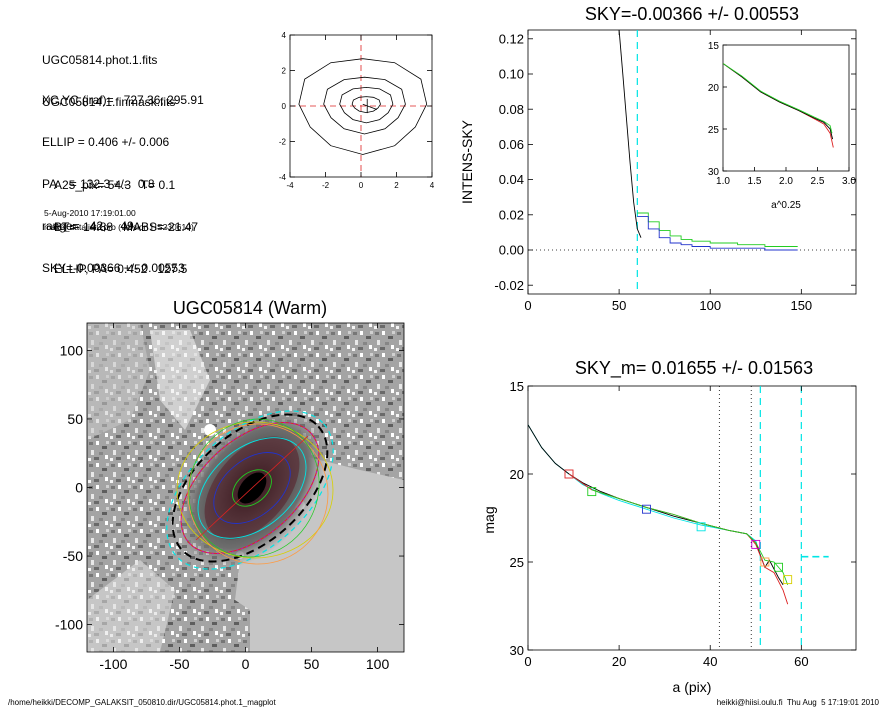 The height and width of the screenshot is (708, 885). What do you see at coordinates (109, 102) in the screenshot?
I see `file-line: UGC05814.1.finmask.fits` at bounding box center [109, 102].